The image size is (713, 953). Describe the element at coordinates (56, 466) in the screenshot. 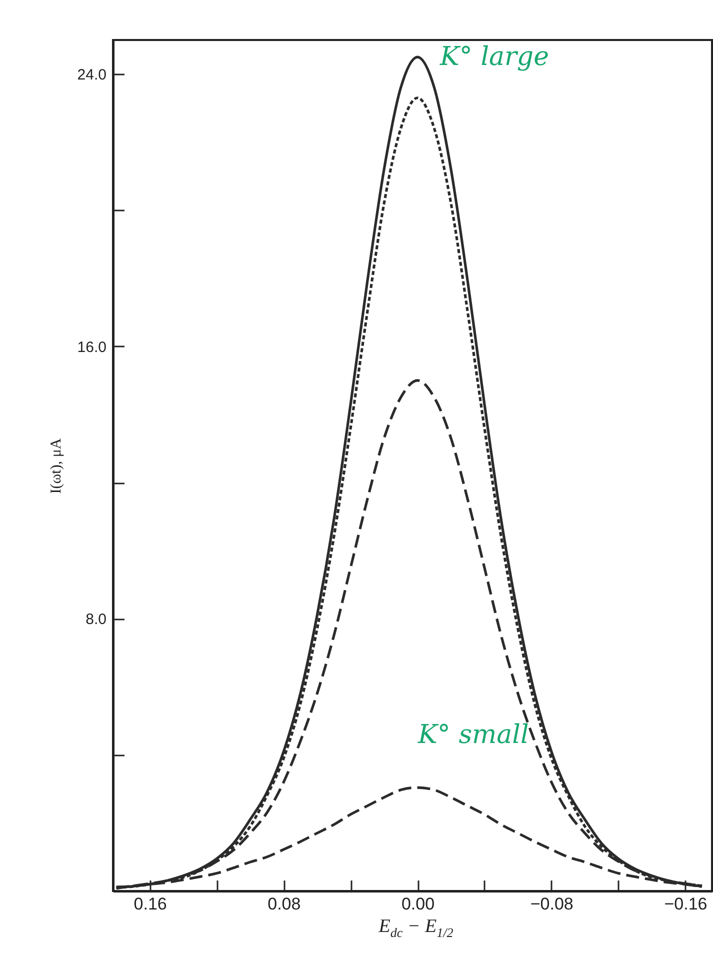

I see `y-axis-title: I(ωt), μA` at that location.